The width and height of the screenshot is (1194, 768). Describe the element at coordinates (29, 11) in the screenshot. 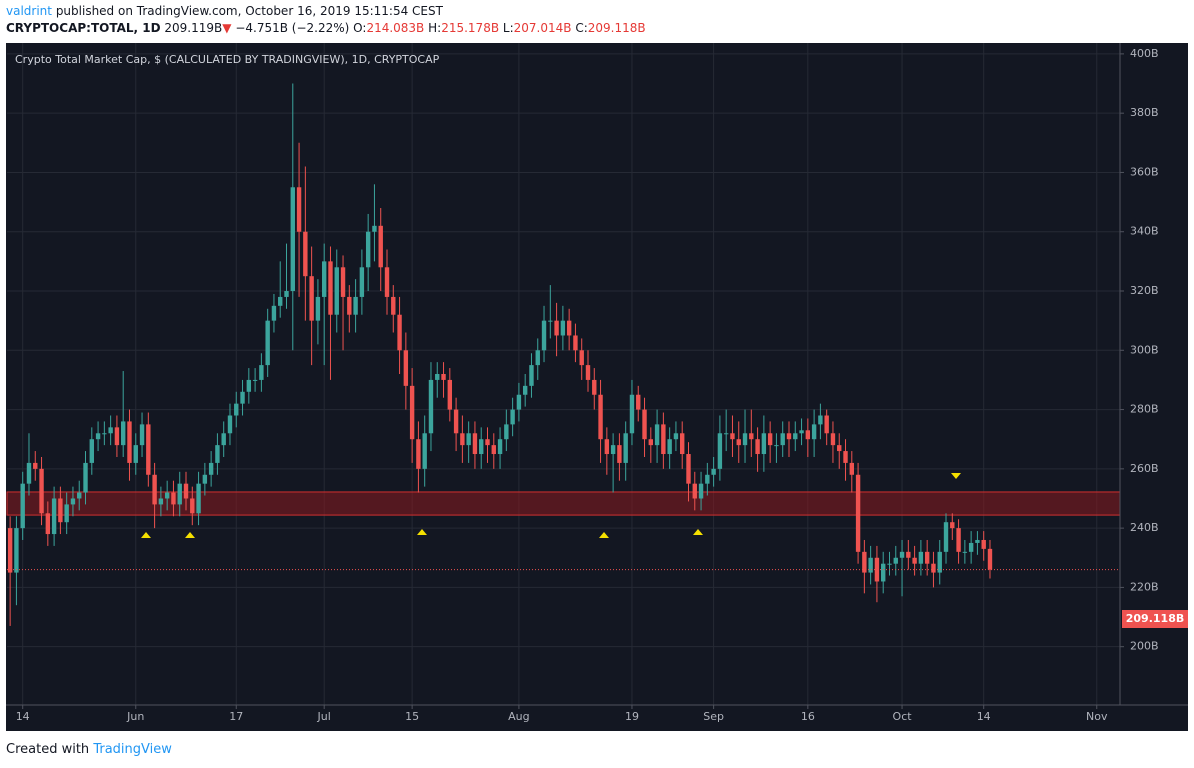

I see `author: valdrint` at that location.